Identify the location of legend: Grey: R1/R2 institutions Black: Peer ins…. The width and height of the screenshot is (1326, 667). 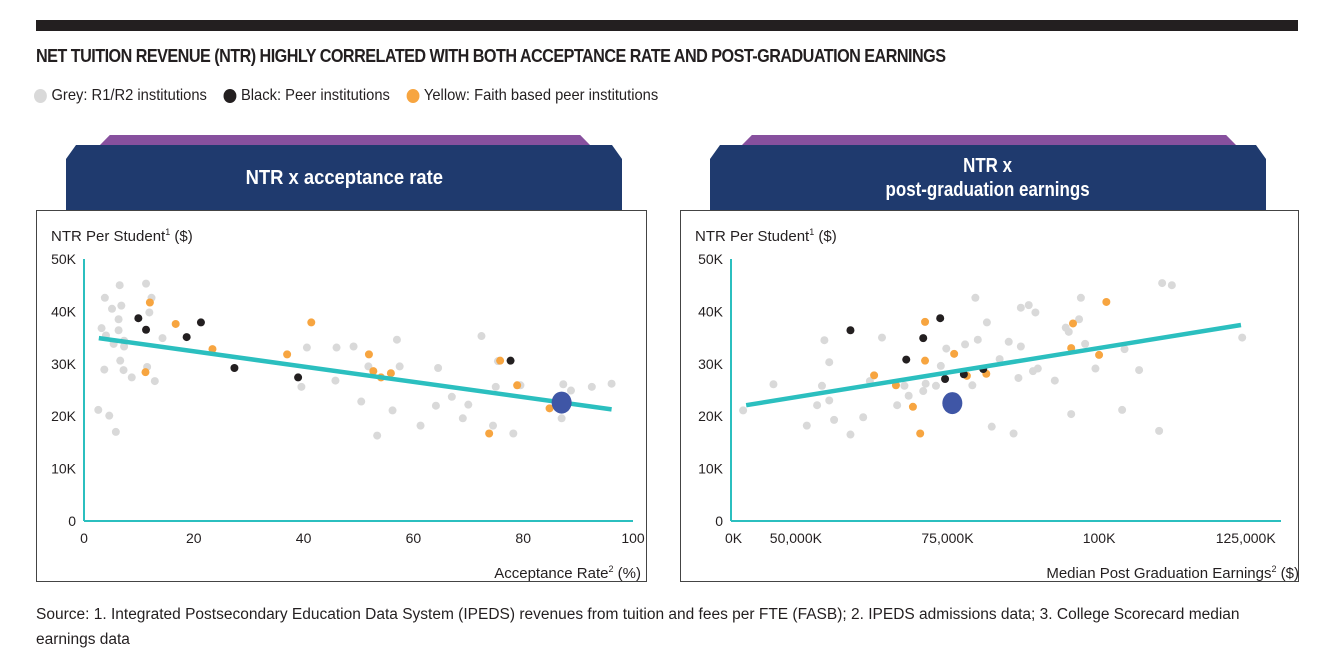
(346, 96).